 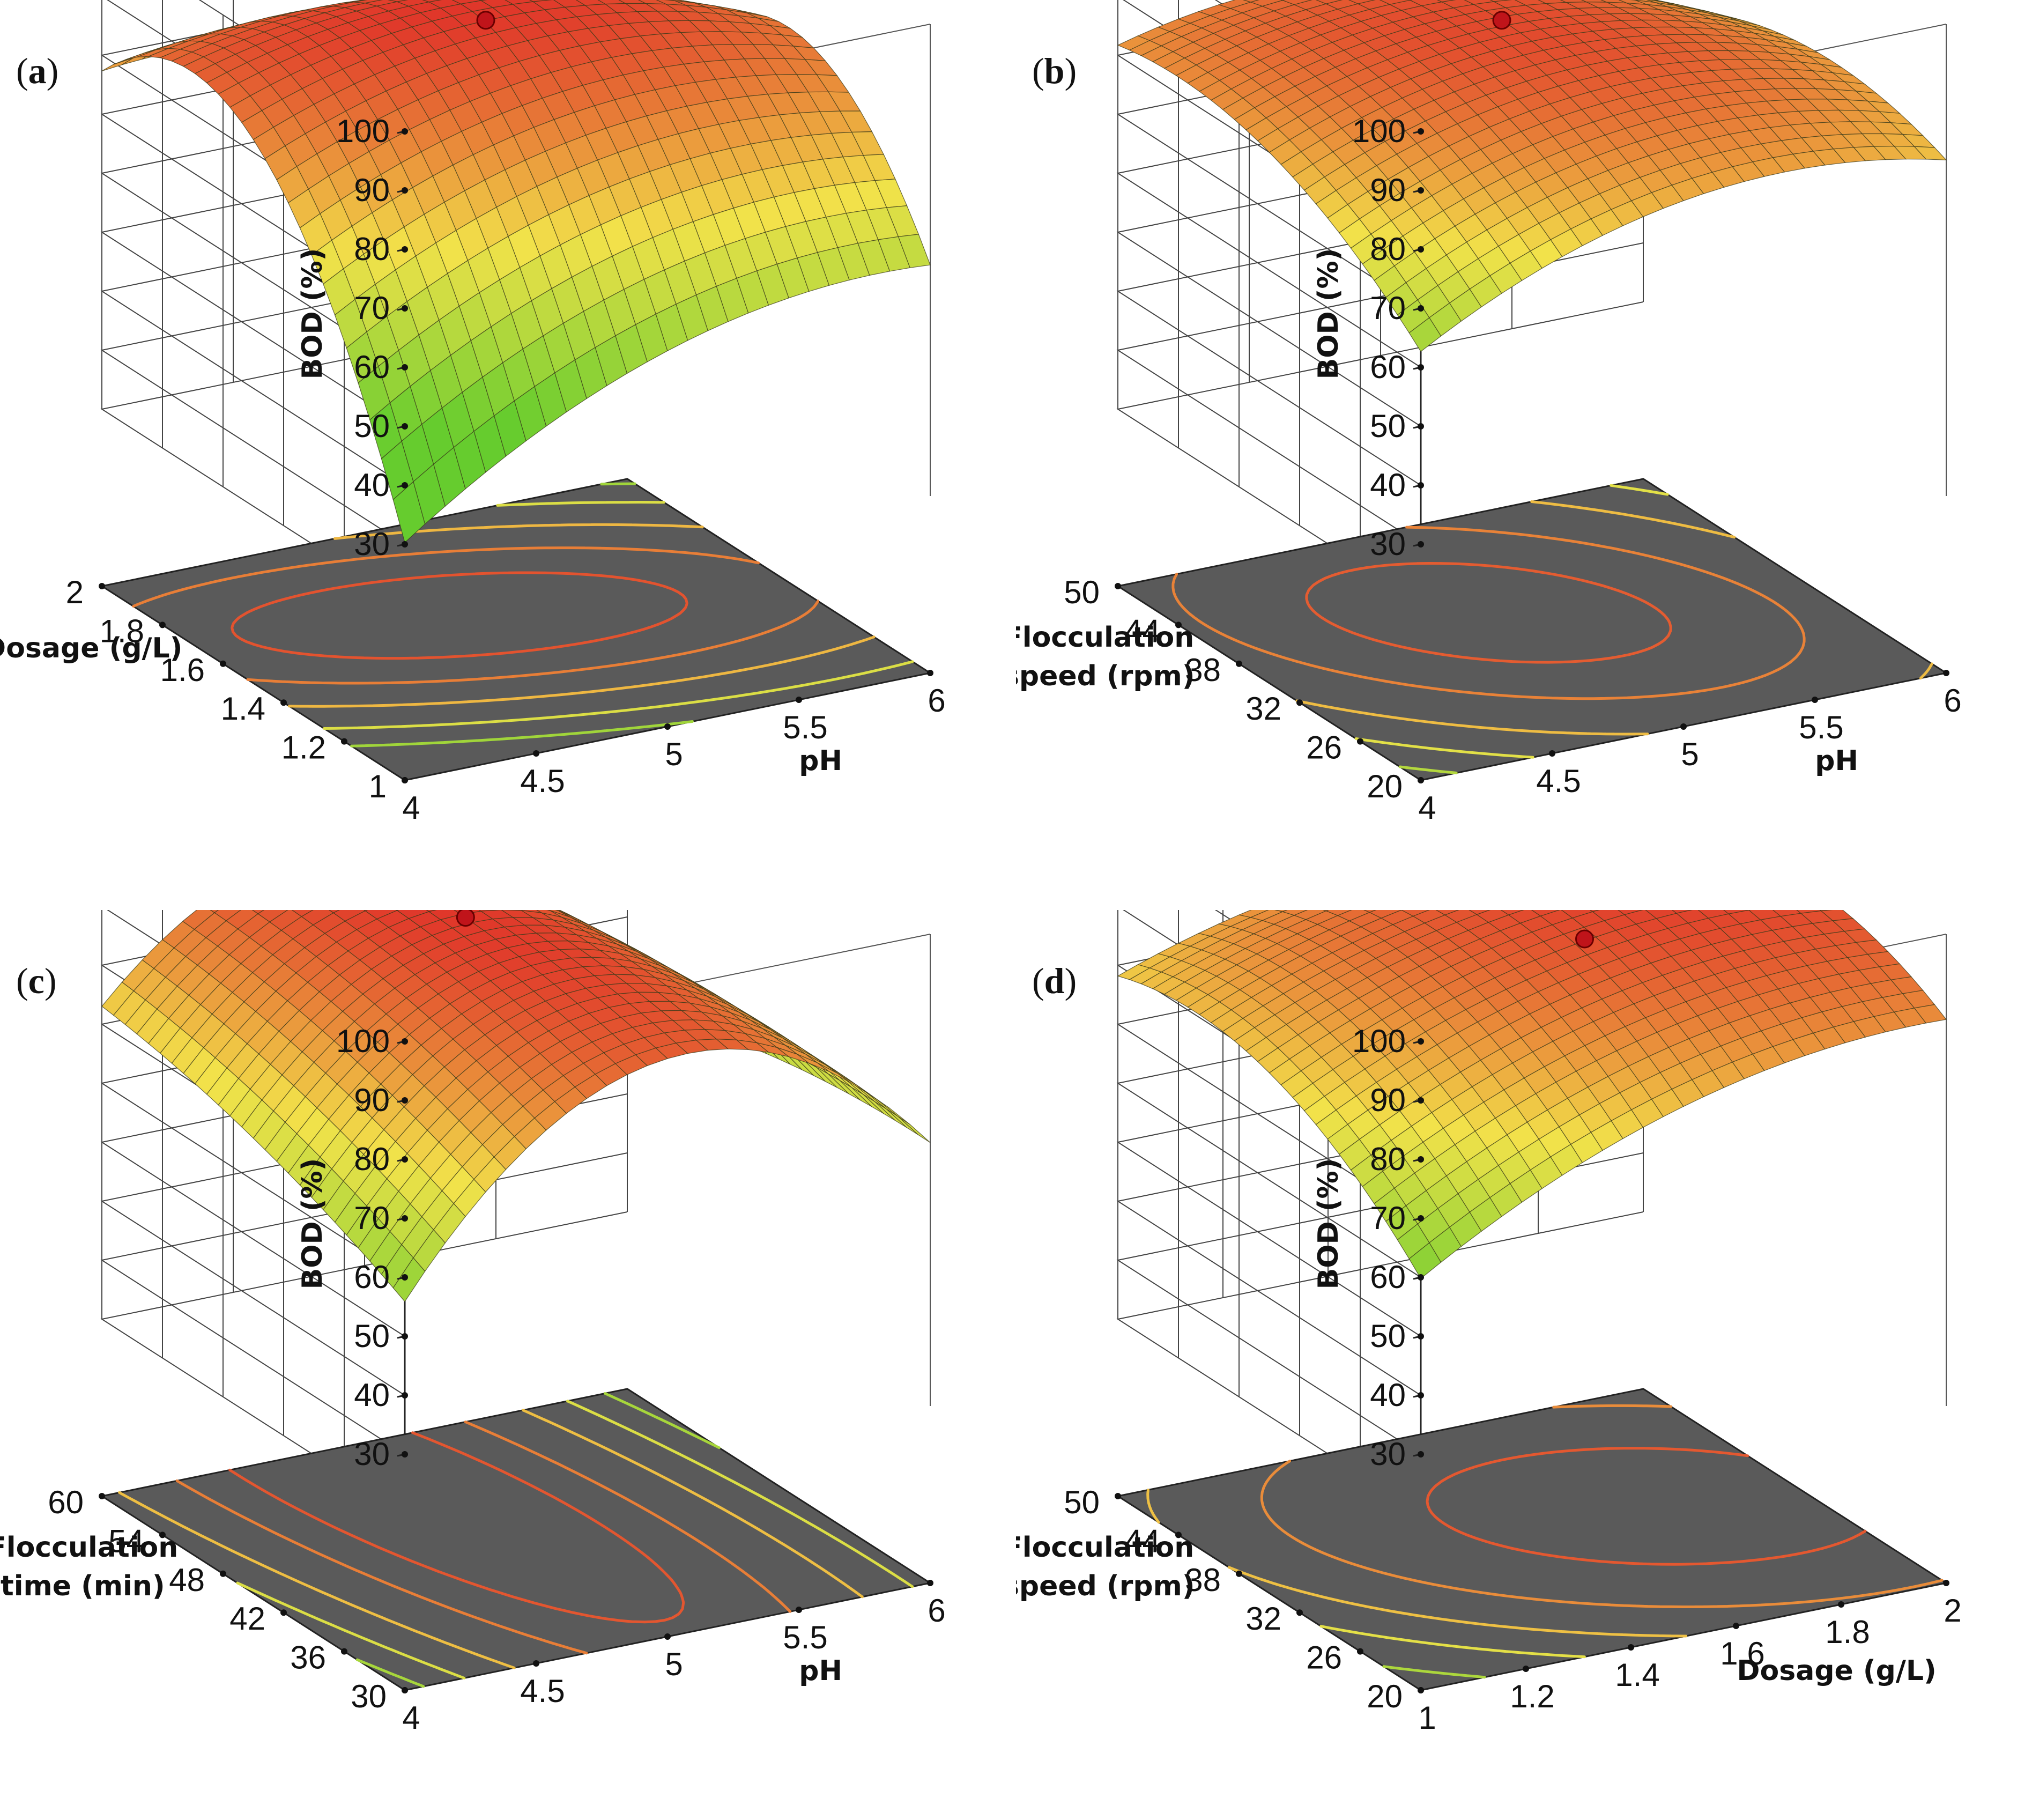 What do you see at coordinates (372, 190) in the screenshot?
I see `z-tick-label: 90` at bounding box center [372, 190].